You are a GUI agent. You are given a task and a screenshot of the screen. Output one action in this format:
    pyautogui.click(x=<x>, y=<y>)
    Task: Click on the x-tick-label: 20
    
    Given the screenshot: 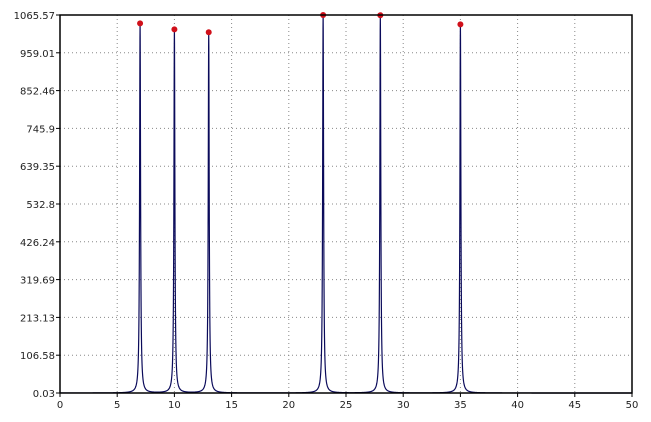 What is the action you would take?
    pyautogui.click(x=288, y=405)
    